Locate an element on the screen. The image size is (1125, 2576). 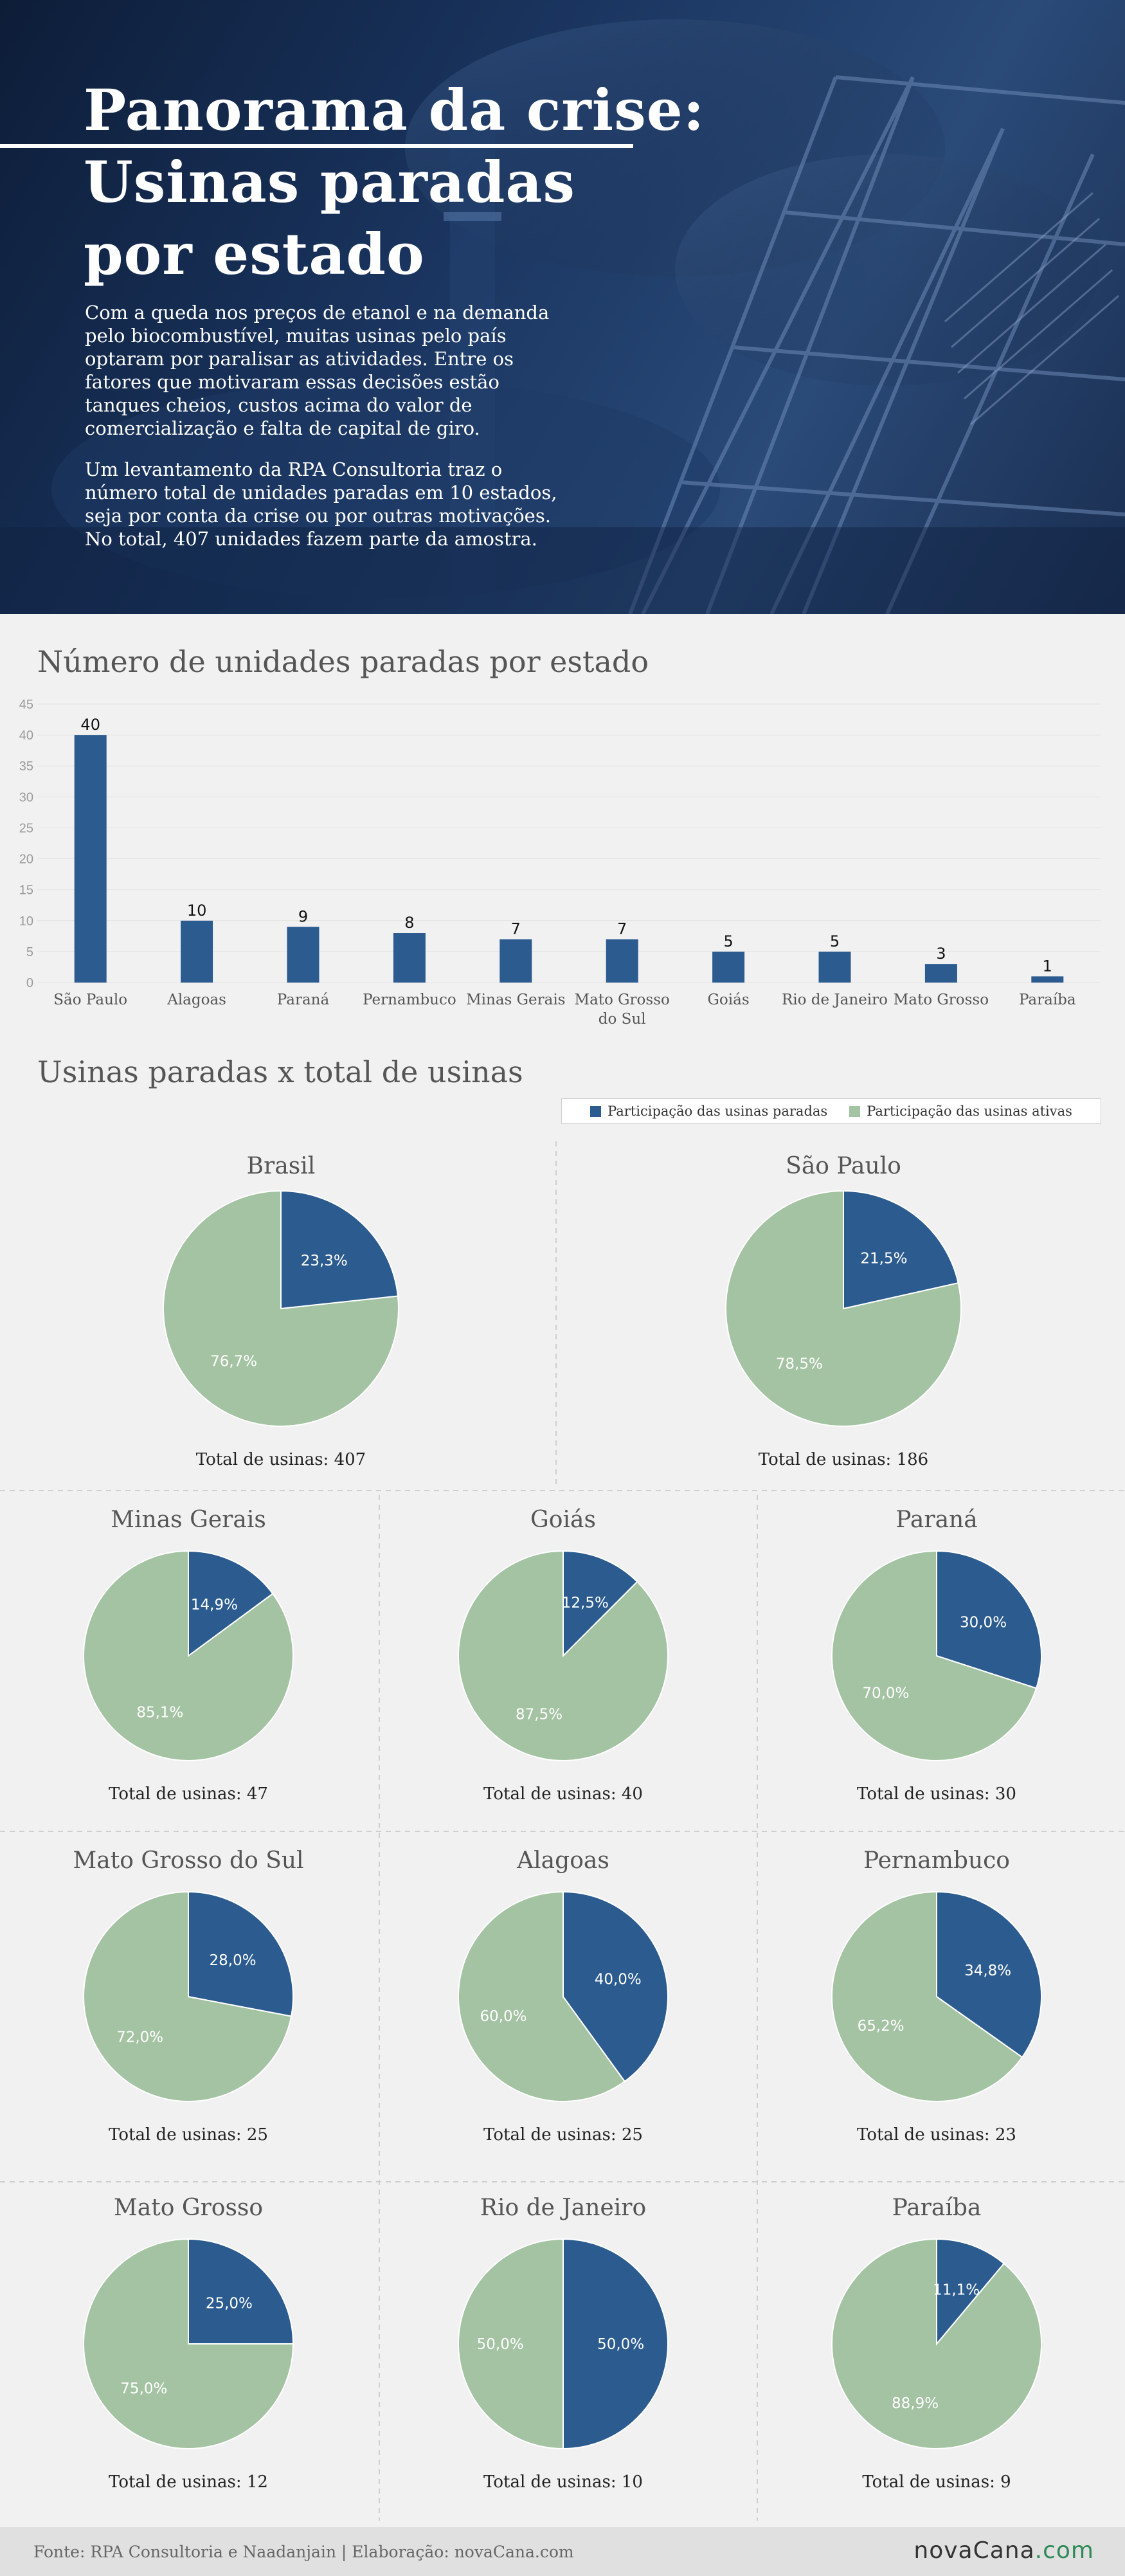
pie-title: Goiás is located at coordinates (563, 1520).